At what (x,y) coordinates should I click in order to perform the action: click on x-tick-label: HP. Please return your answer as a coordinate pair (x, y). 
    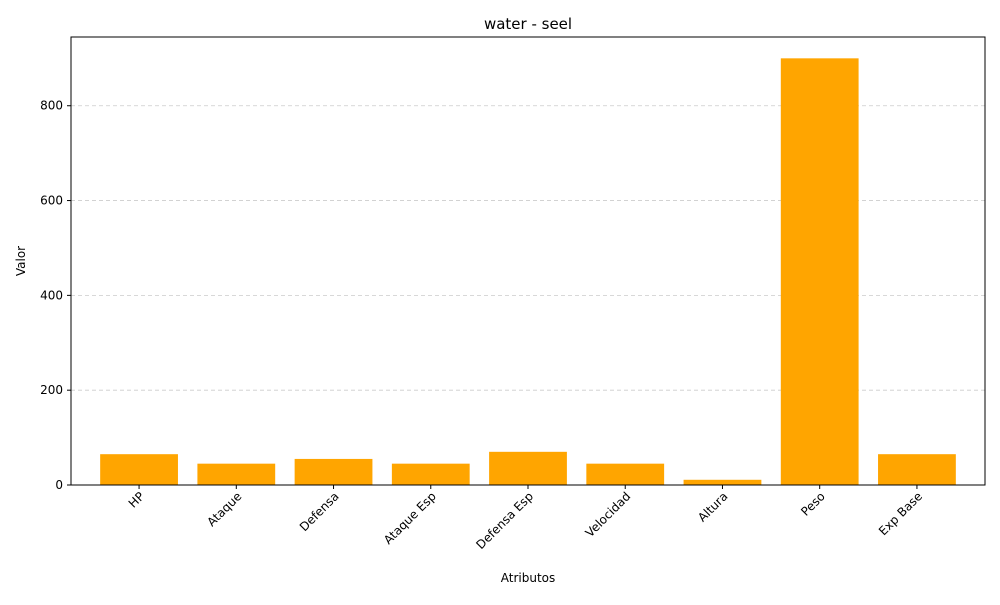
    Looking at the image, I should click on (136, 499).